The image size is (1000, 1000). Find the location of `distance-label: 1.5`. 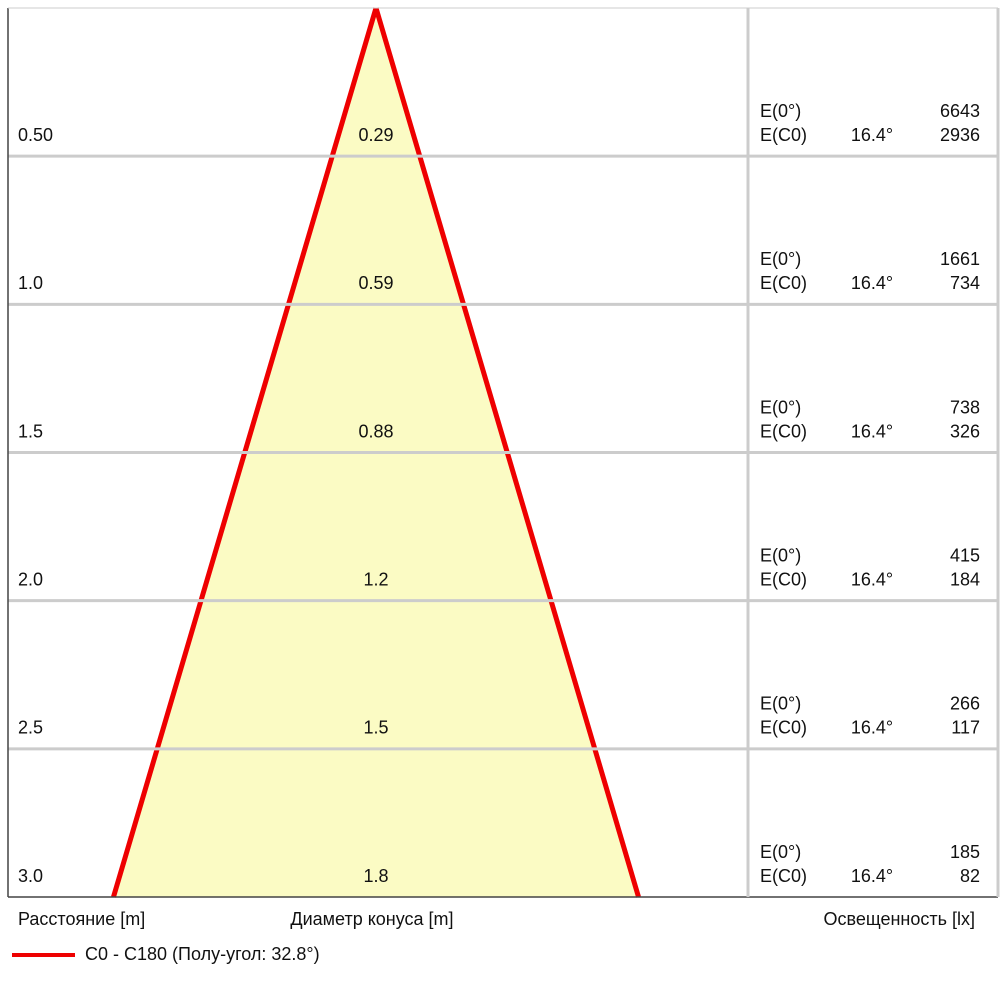

distance-label: 1.5 is located at coordinates (30, 431).